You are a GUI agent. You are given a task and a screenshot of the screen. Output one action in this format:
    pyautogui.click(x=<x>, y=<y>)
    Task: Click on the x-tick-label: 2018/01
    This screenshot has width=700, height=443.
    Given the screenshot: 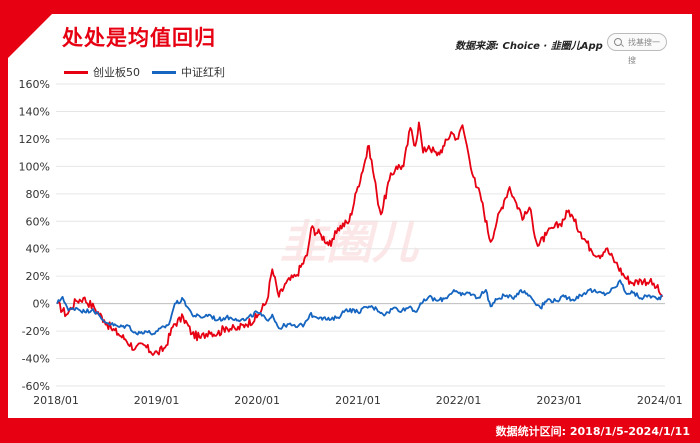 What is the action you would take?
    pyautogui.click(x=56, y=400)
    